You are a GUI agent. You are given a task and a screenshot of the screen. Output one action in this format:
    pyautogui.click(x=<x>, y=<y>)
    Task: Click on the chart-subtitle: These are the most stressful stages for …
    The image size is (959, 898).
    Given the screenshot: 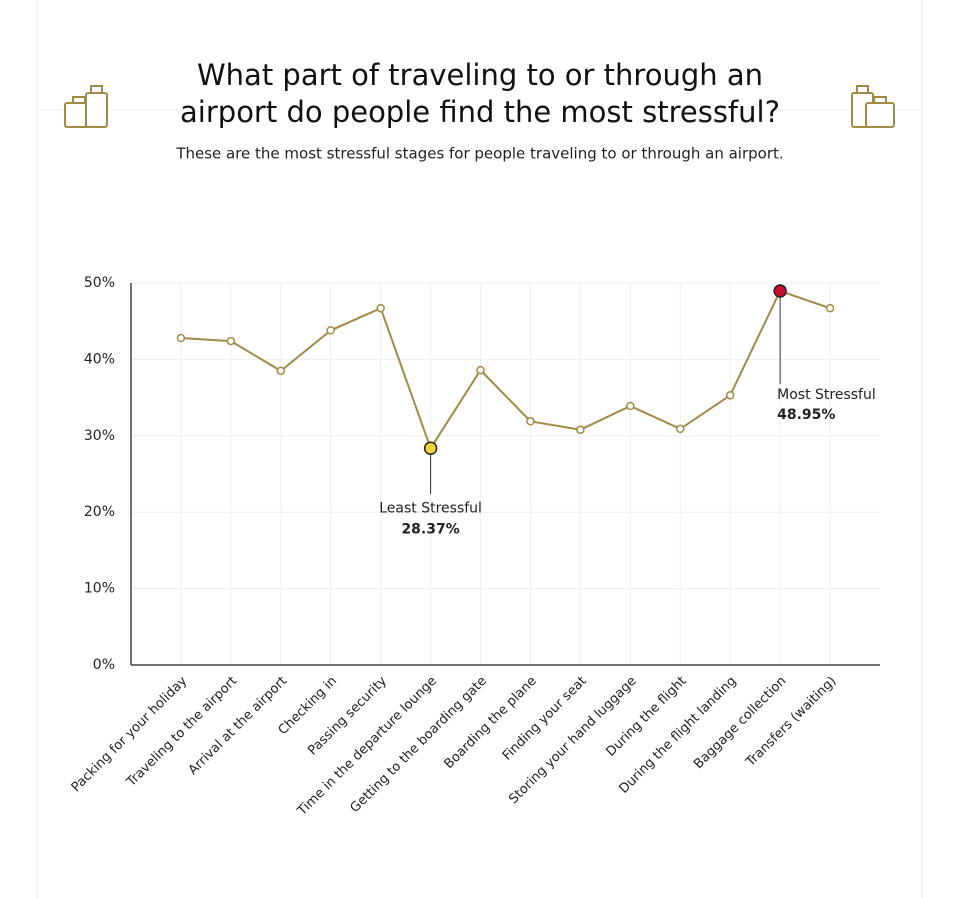 What is the action you would take?
    pyautogui.click(x=479, y=154)
    